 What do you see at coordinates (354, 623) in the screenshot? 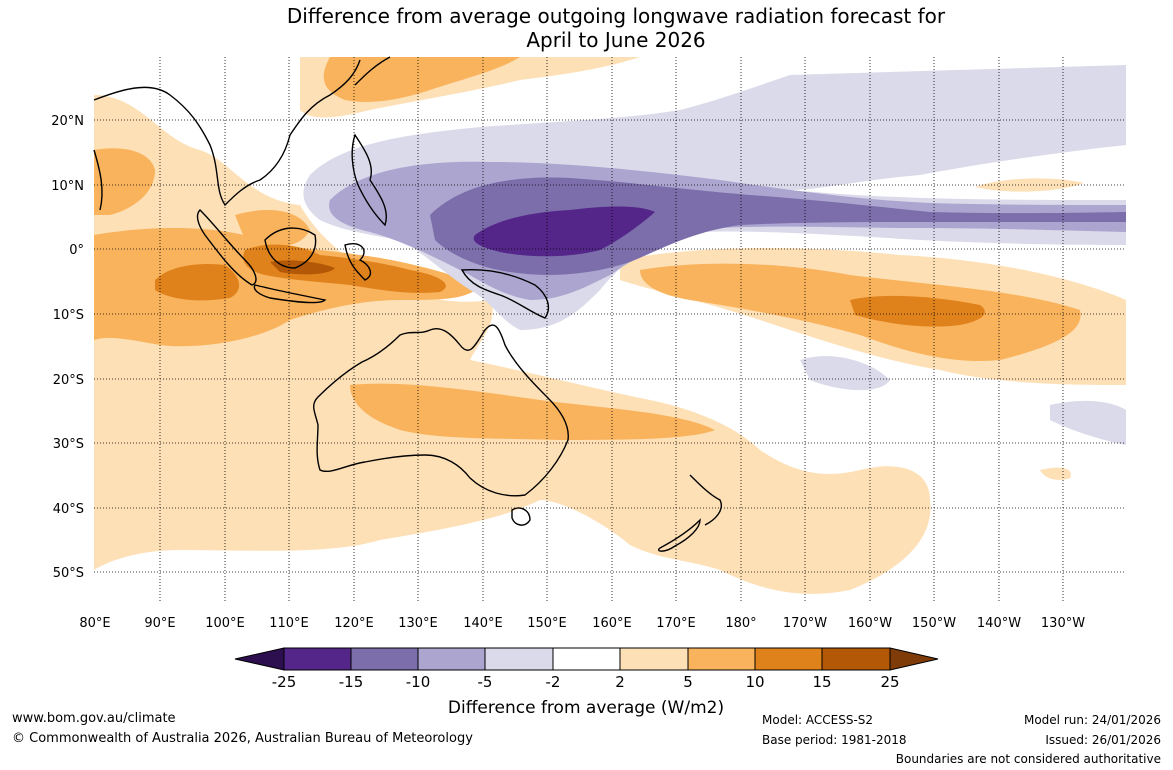
I see `lon-label: 120°E` at bounding box center [354, 623].